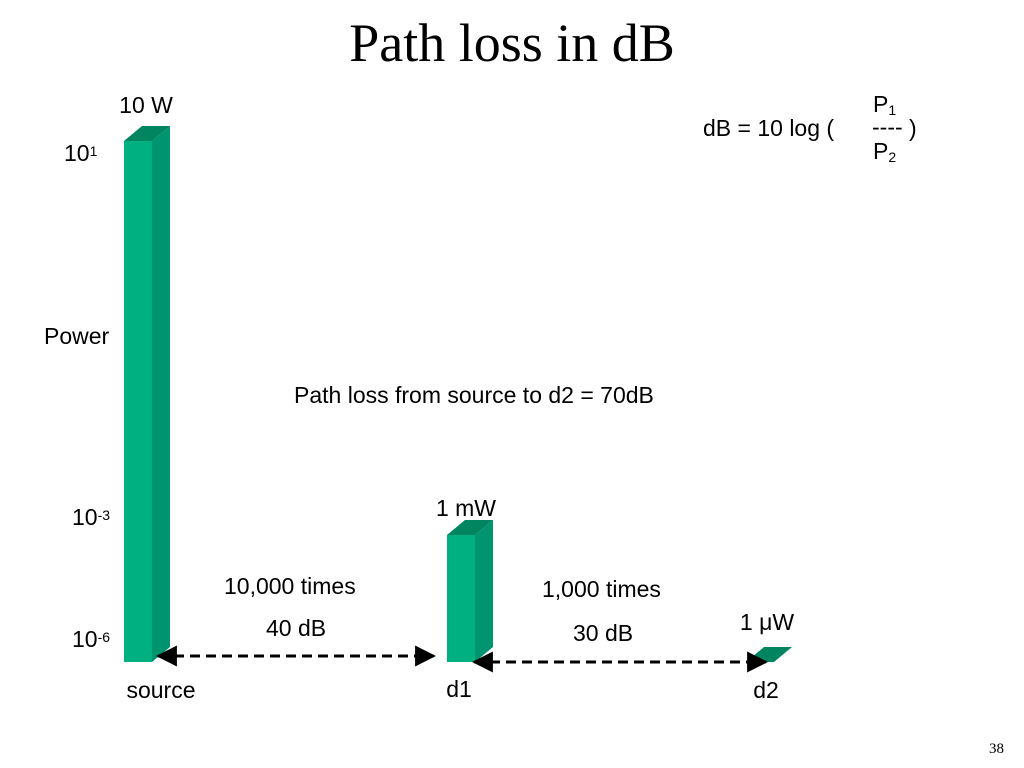 The width and height of the screenshot is (1024, 768). Describe the element at coordinates (767, 622) in the screenshot. I see `bar-value-label-d2: 1 μW` at that location.